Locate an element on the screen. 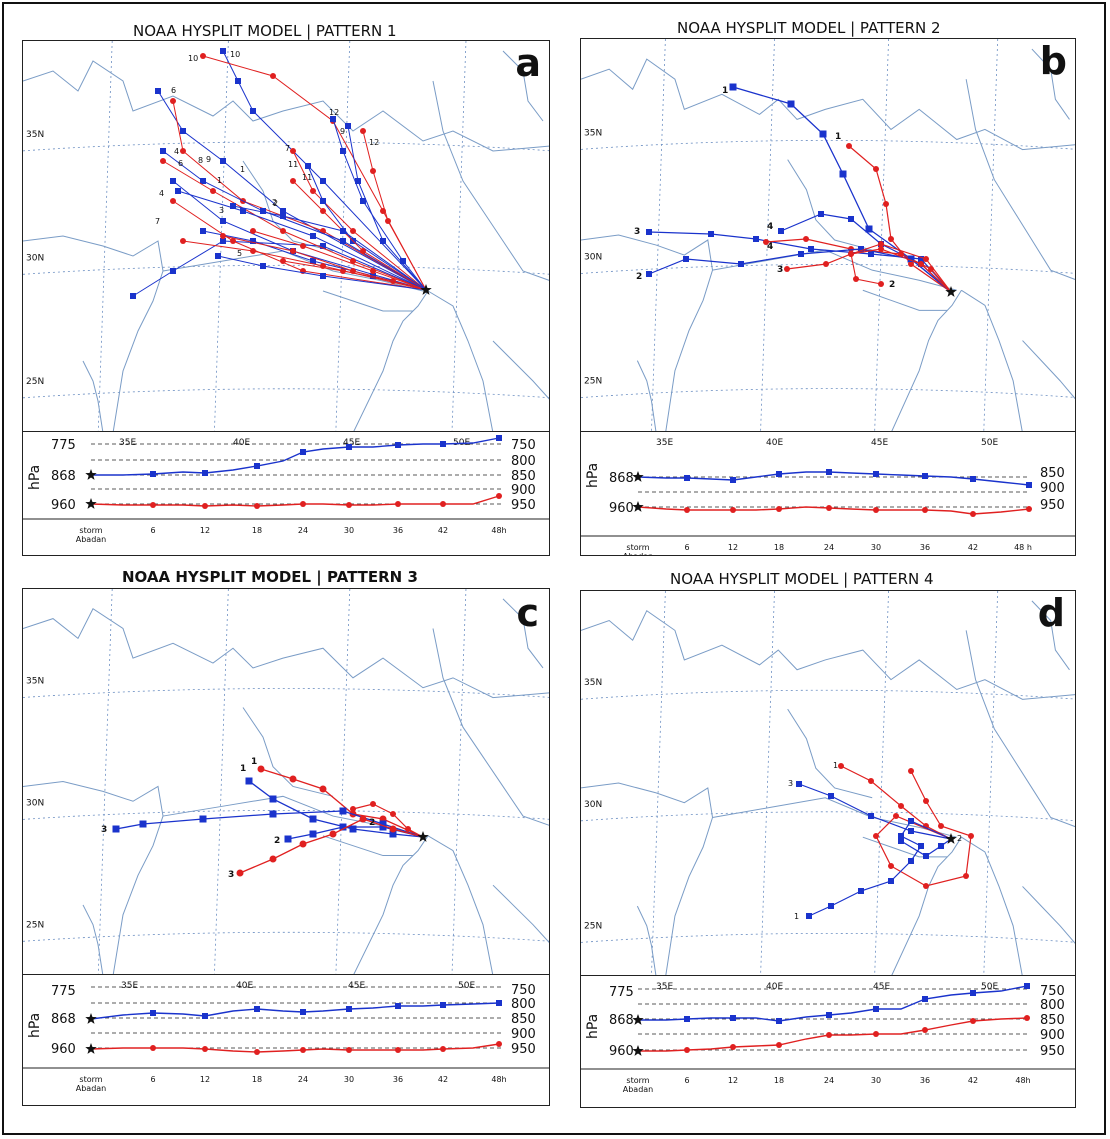  trajectory-label: 3 is located at coordinates (637, 232).